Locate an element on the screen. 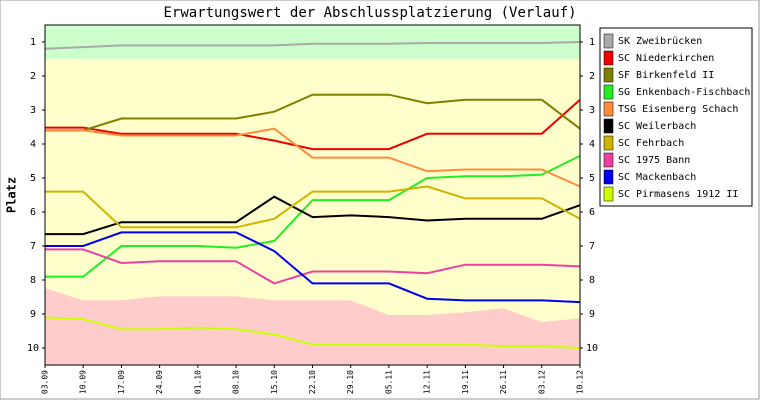  y-tick-label-right: 7 is located at coordinates (592, 246).